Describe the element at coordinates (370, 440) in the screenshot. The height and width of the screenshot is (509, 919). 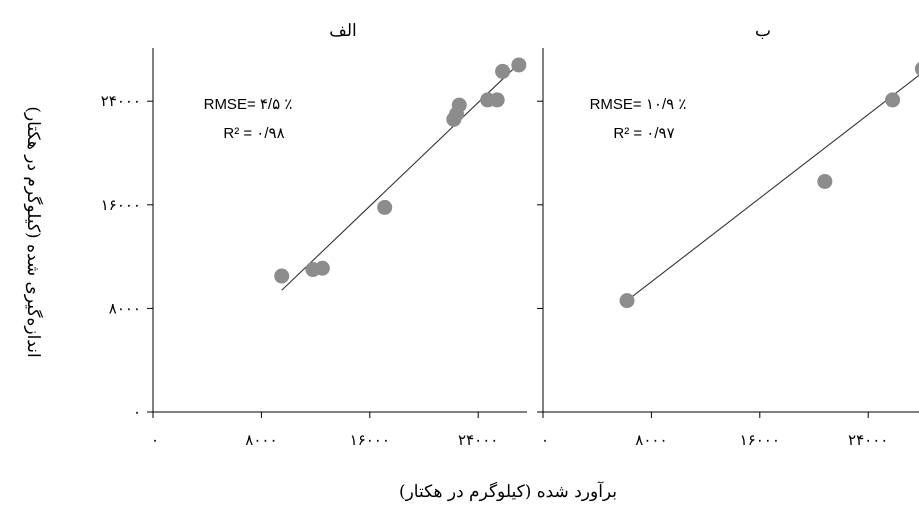
I see `panel-1-x-tick-label-2: ۱۶۰۰۰` at that location.